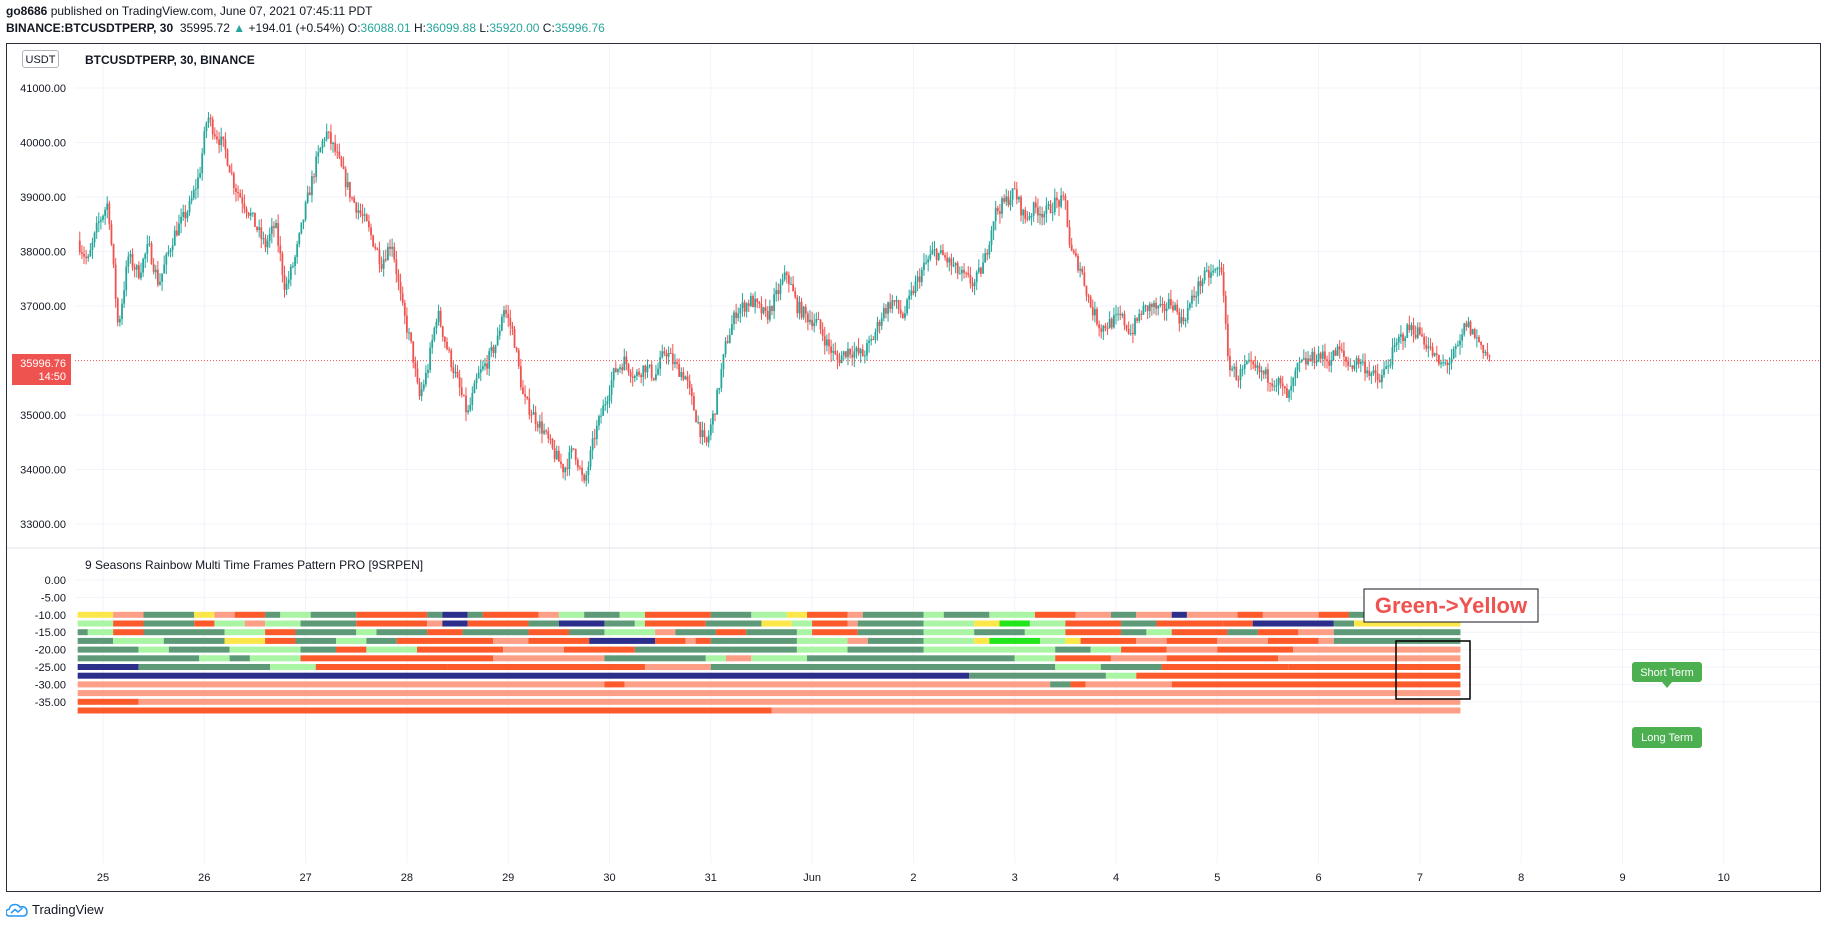 The width and height of the screenshot is (1828, 929). I want to click on currency-button: USDT, so click(40, 59).